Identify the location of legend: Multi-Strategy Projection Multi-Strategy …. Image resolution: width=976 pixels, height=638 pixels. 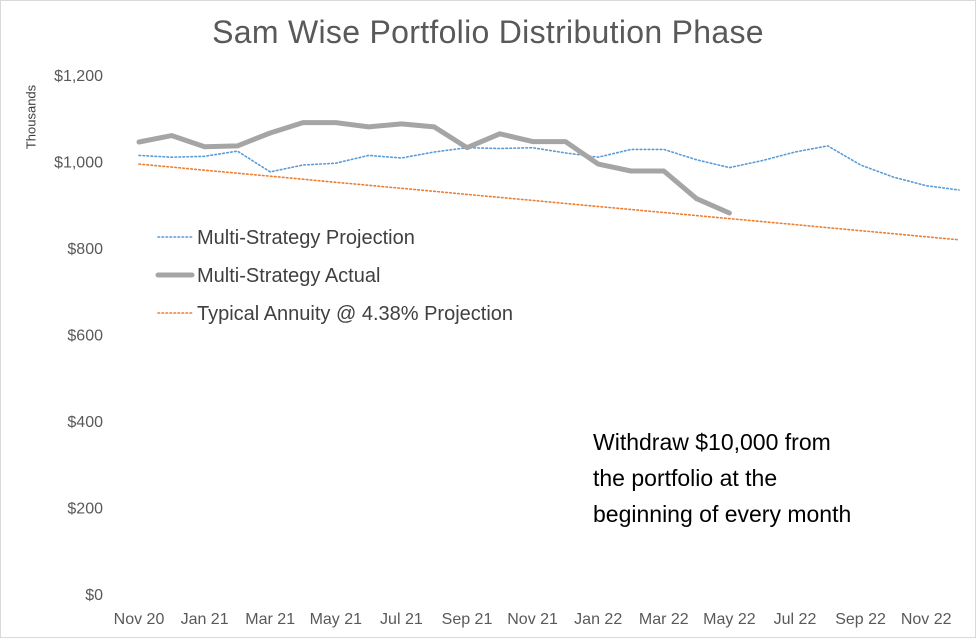
(334, 276).